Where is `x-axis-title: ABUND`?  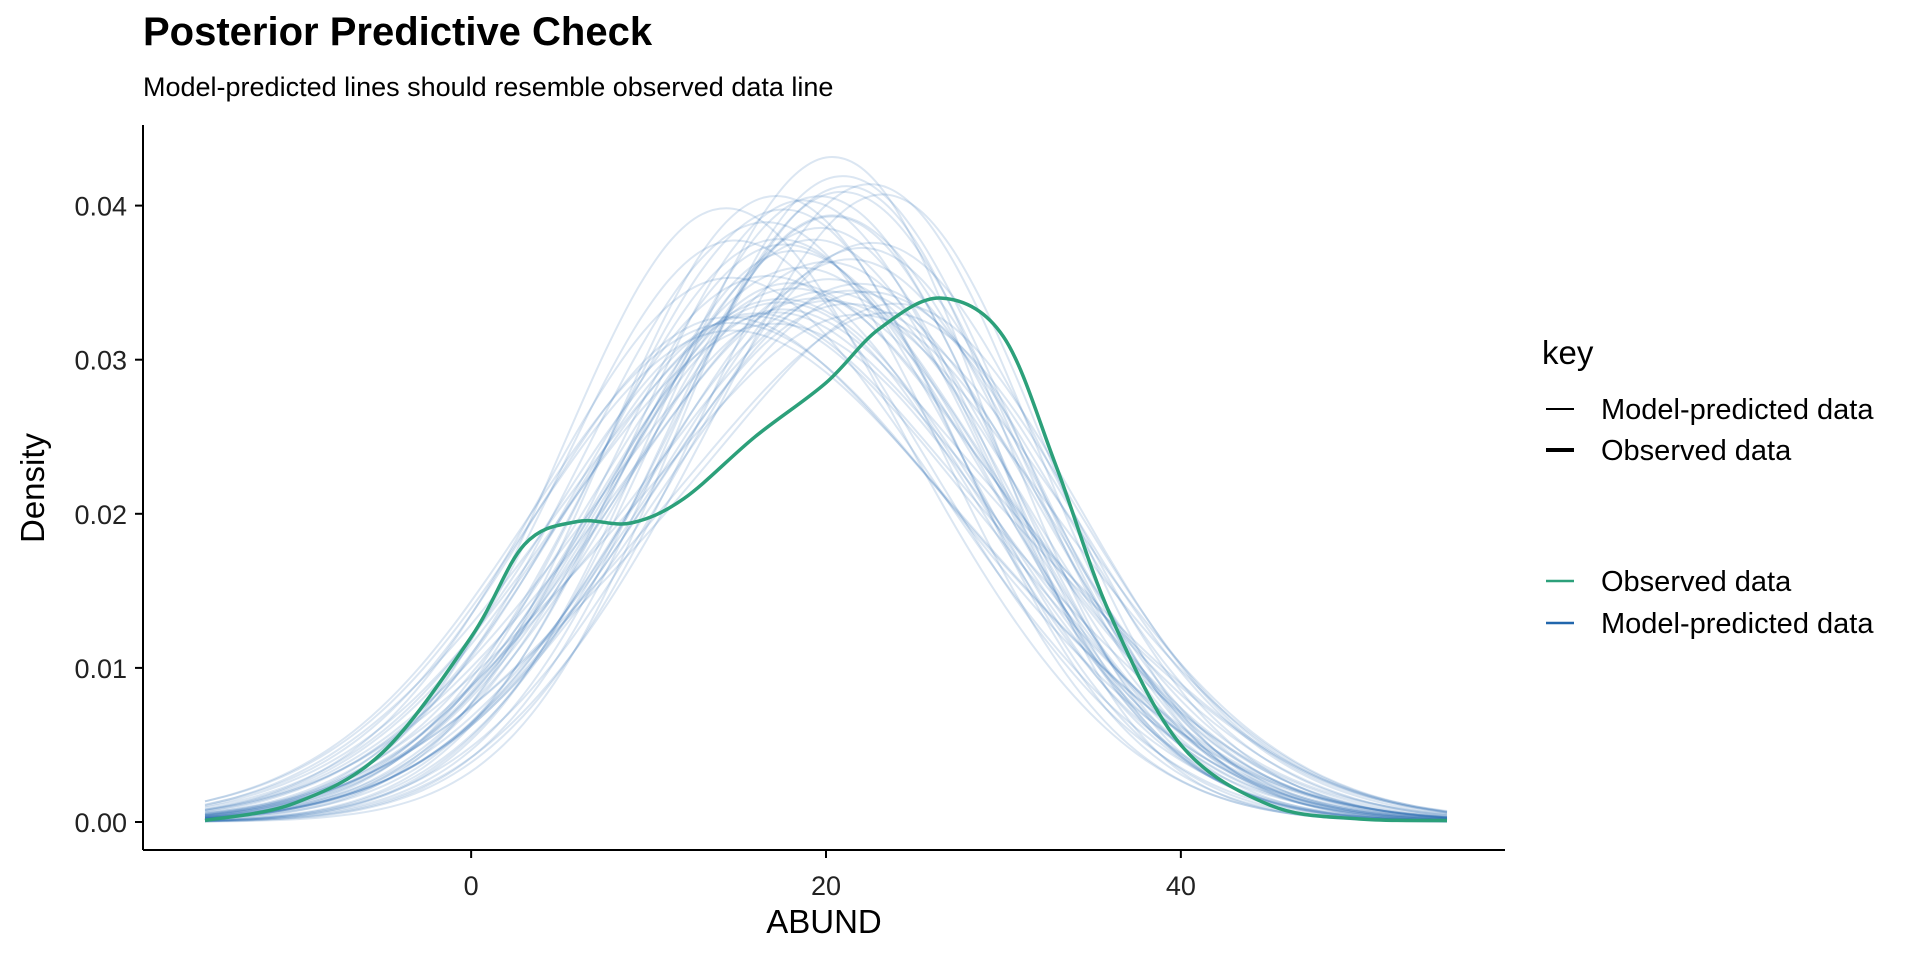
x-axis-title: ABUND is located at coordinates (824, 921).